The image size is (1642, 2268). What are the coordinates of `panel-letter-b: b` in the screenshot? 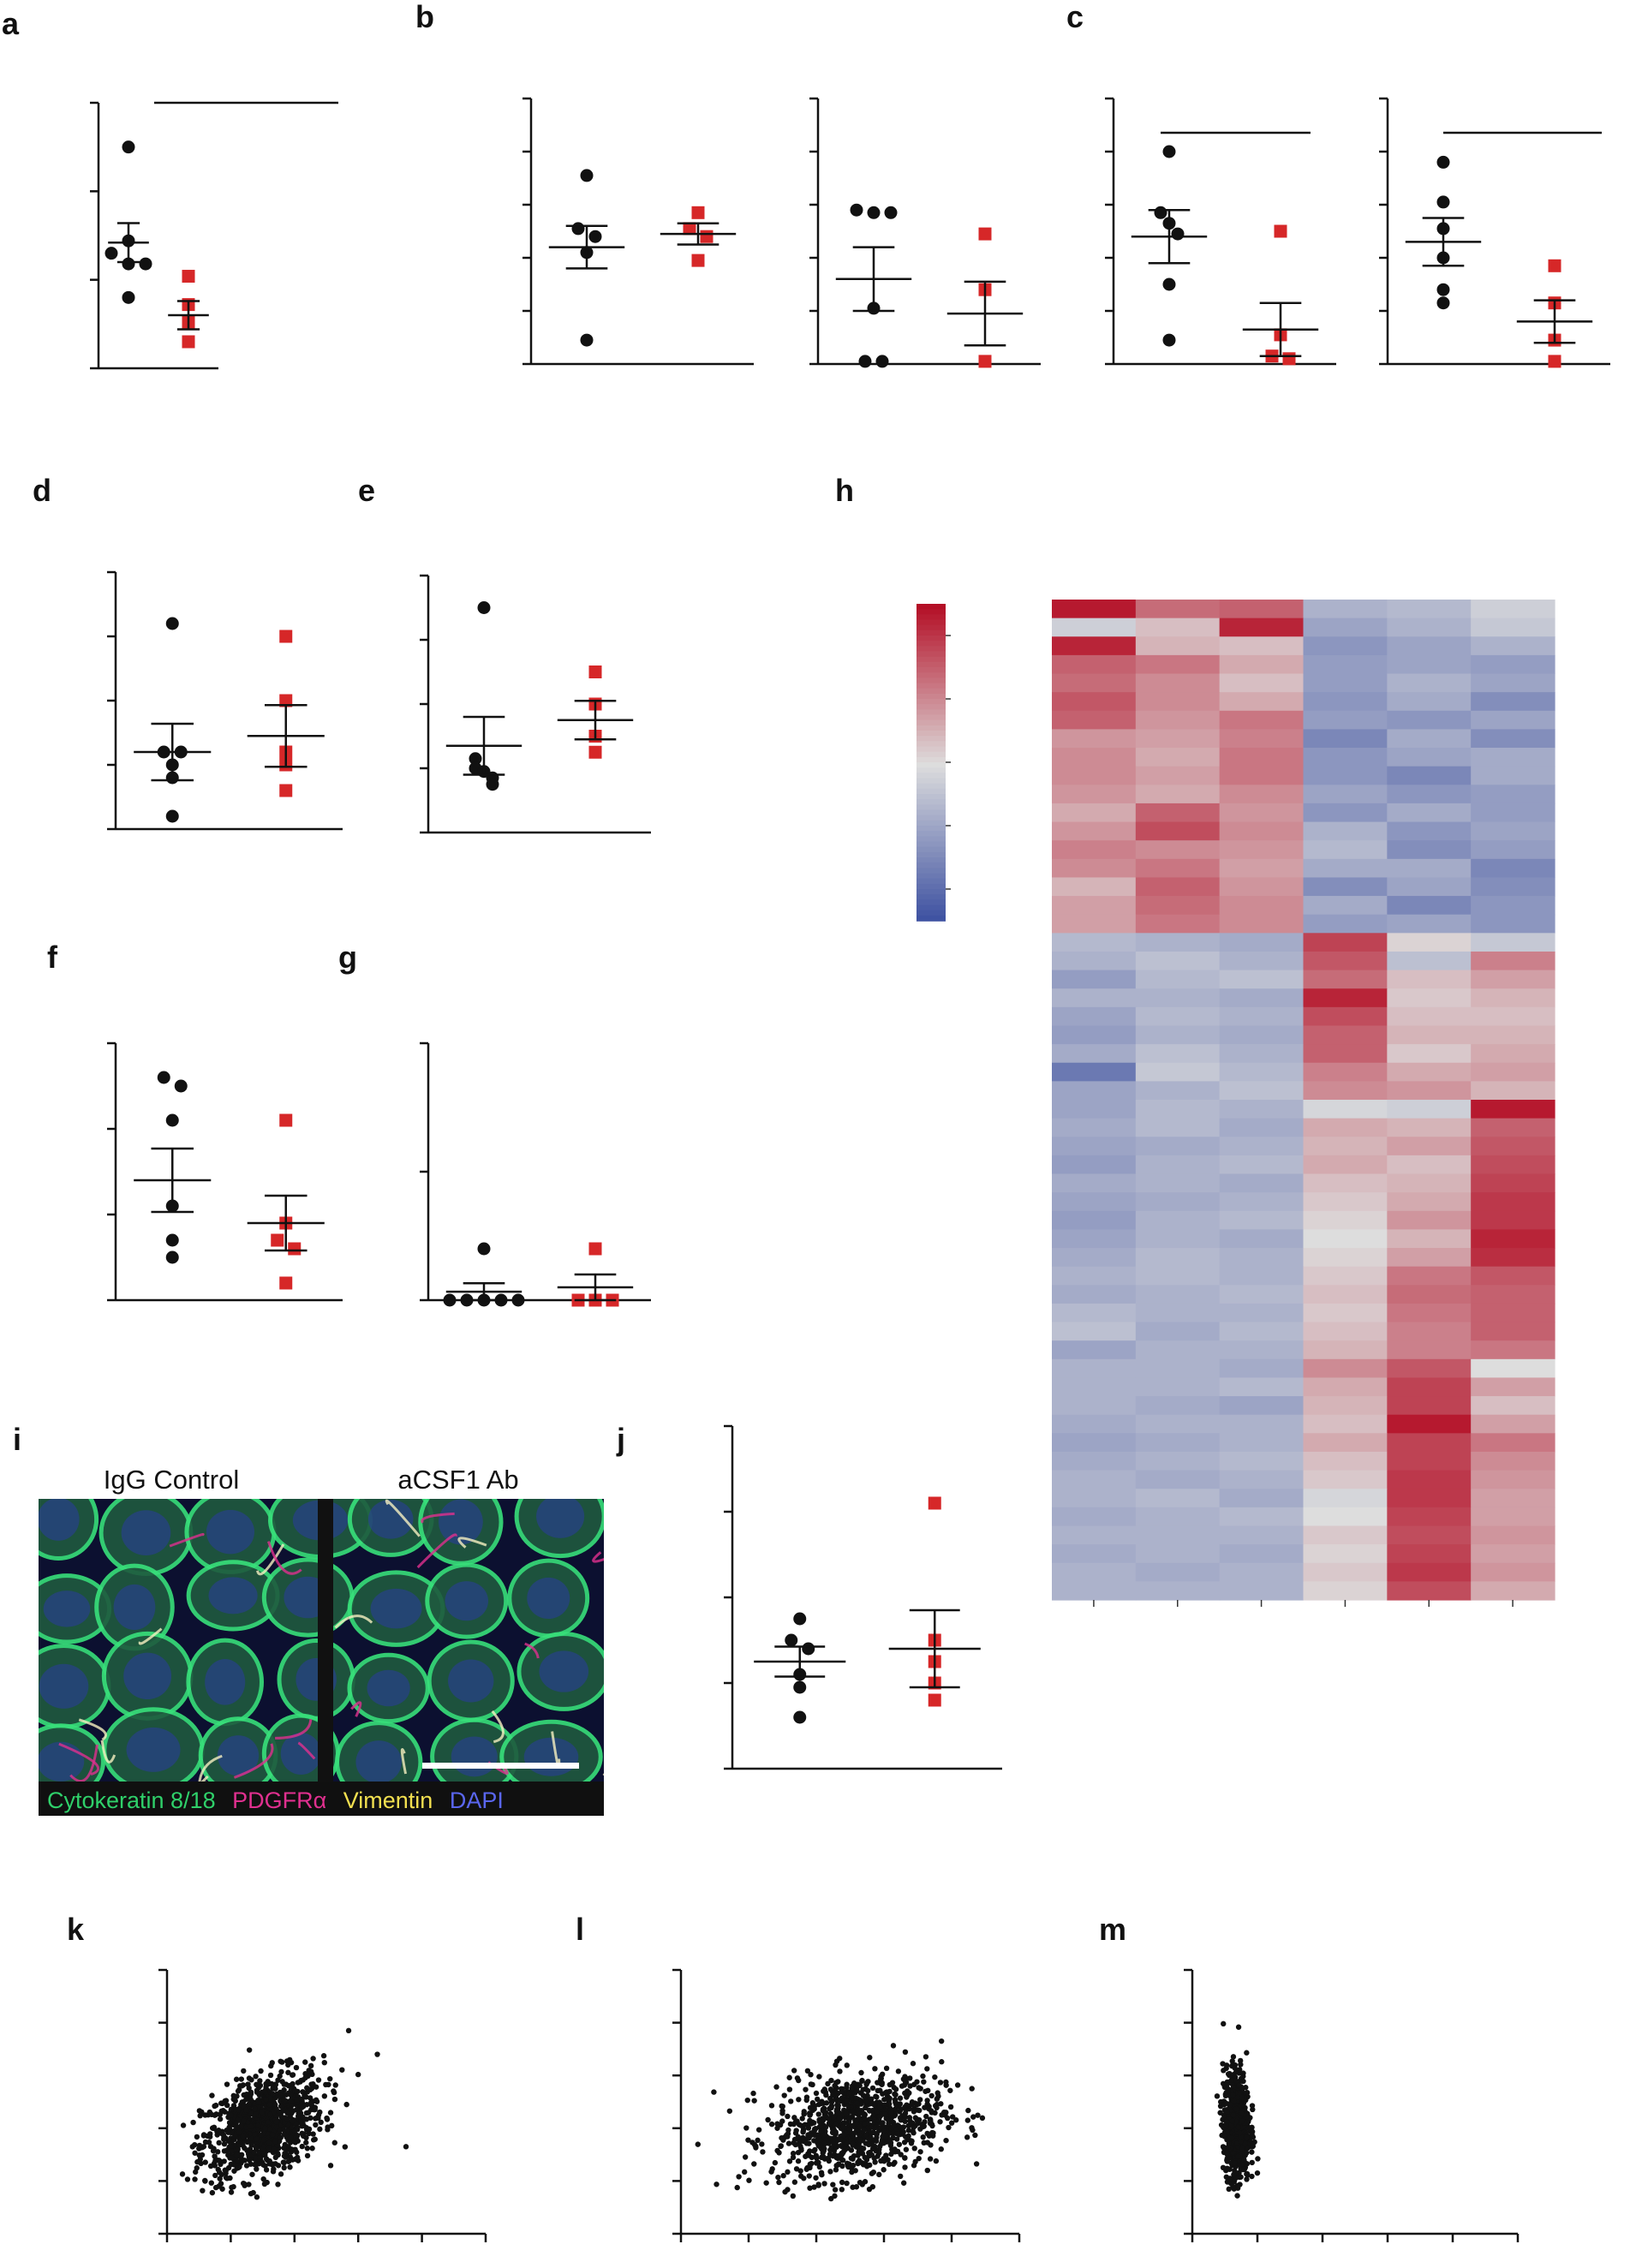 It's located at (424, 17).